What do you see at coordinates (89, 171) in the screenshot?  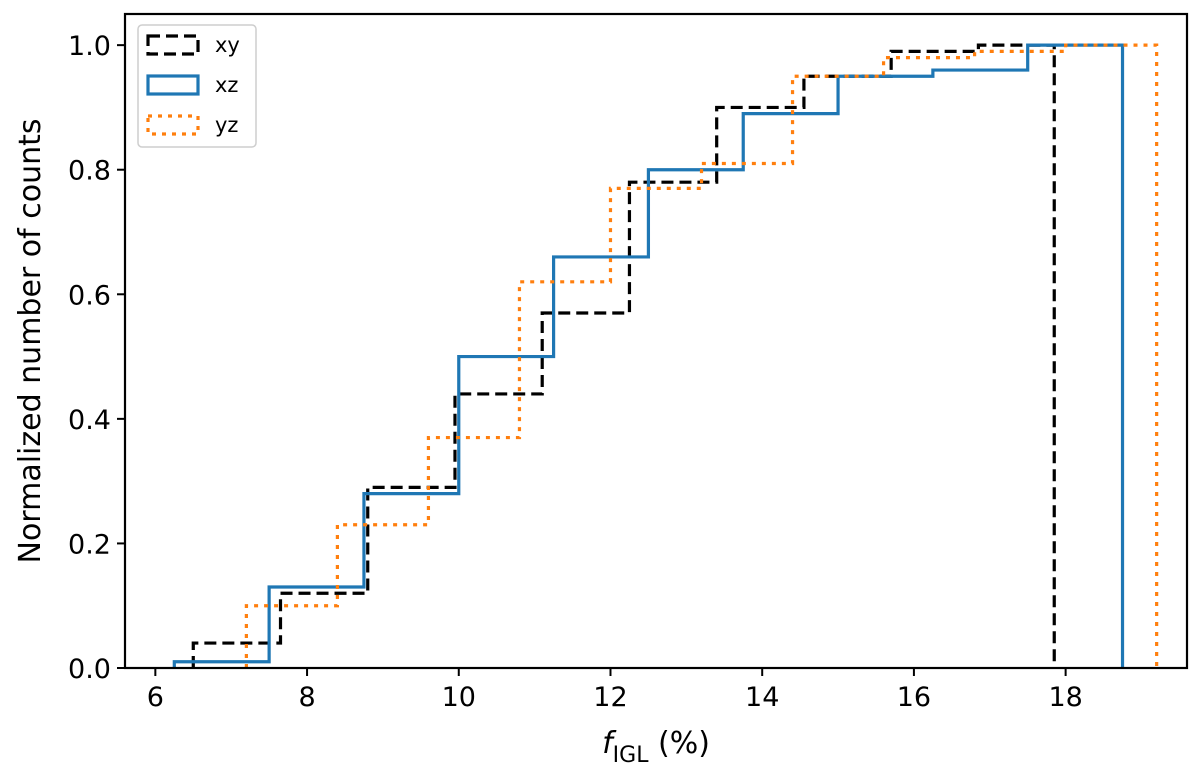 I see `y-tick-label: 0.8` at bounding box center [89, 171].